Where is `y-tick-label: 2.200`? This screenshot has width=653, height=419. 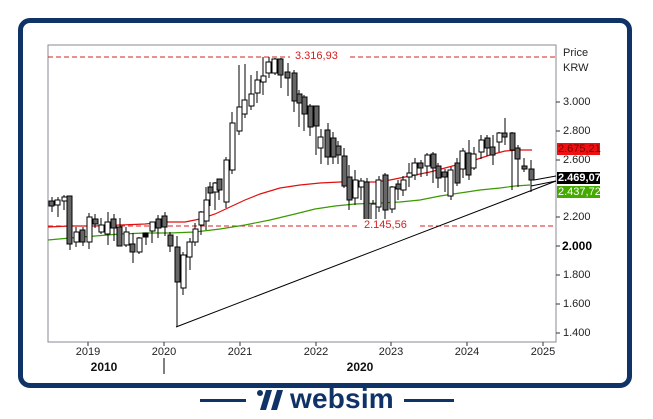
y-tick-label: 2.200 is located at coordinates (577, 217).